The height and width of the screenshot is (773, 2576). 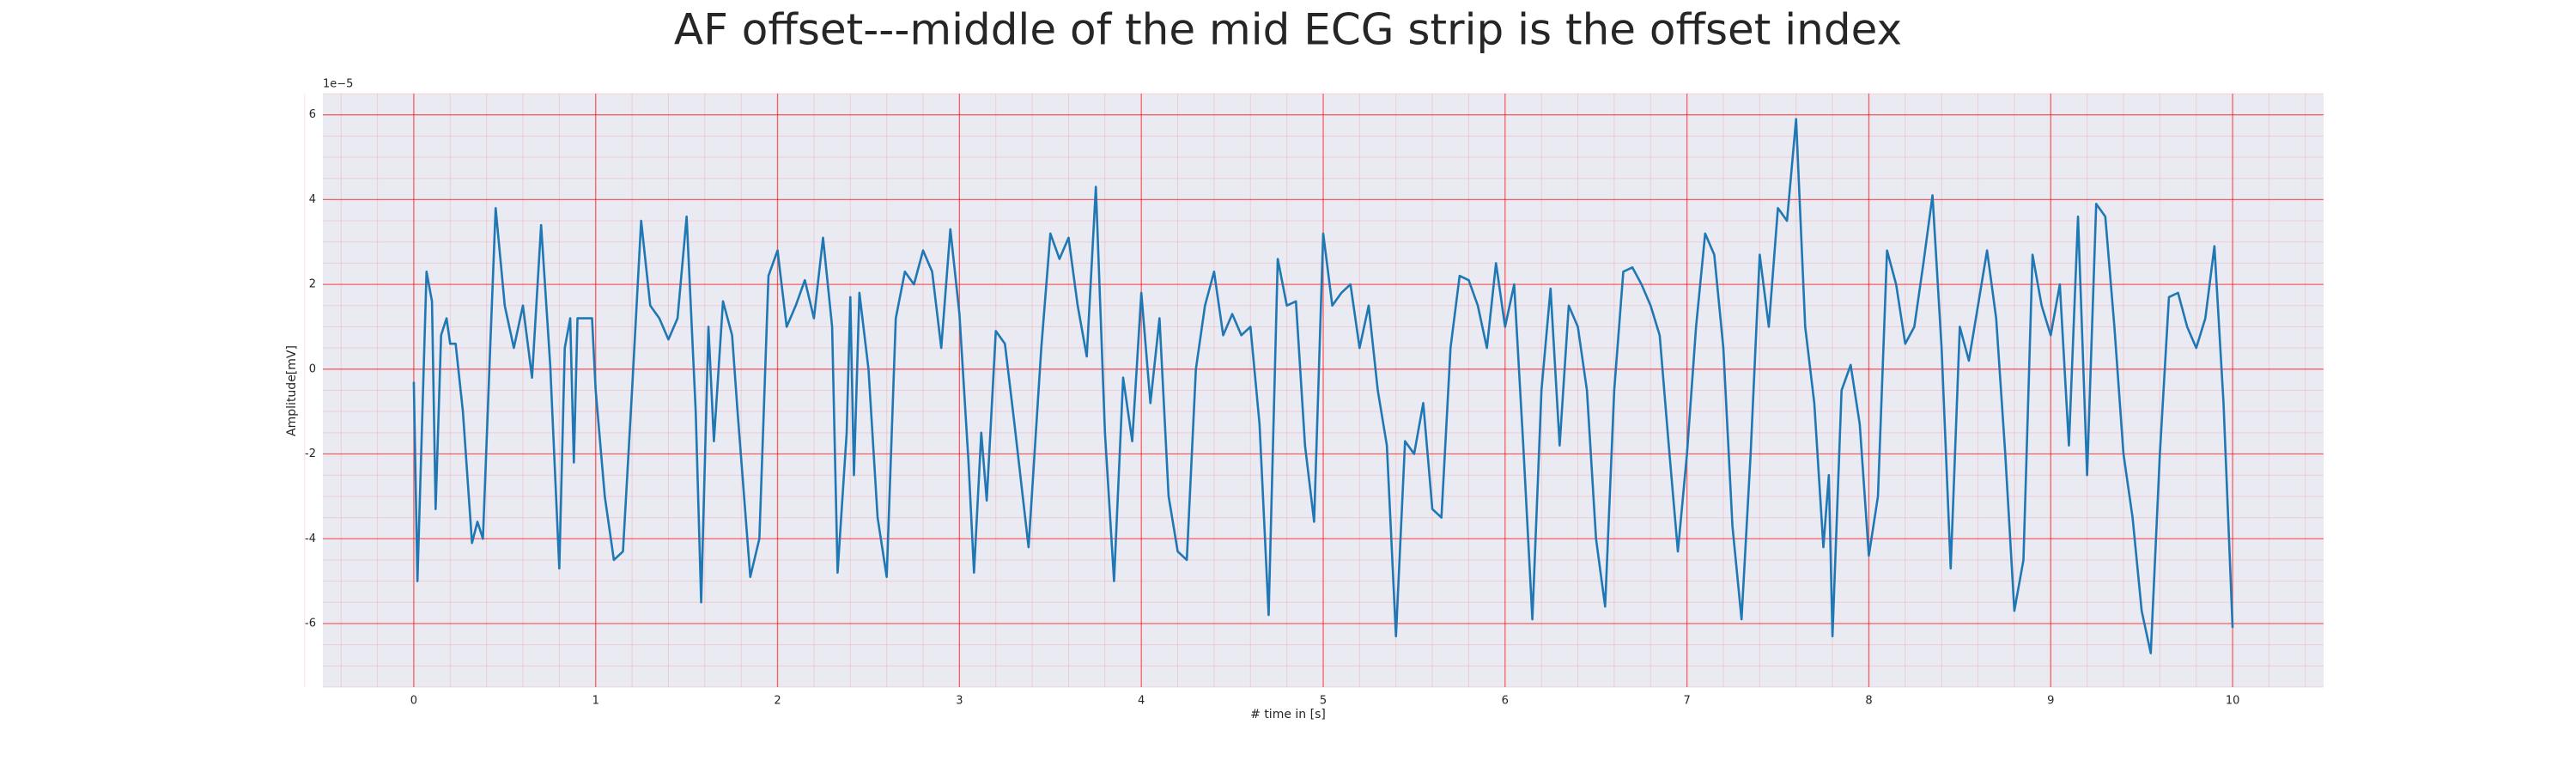 What do you see at coordinates (338, 84) in the screenshot?
I see `offset-text: 1e−5` at bounding box center [338, 84].